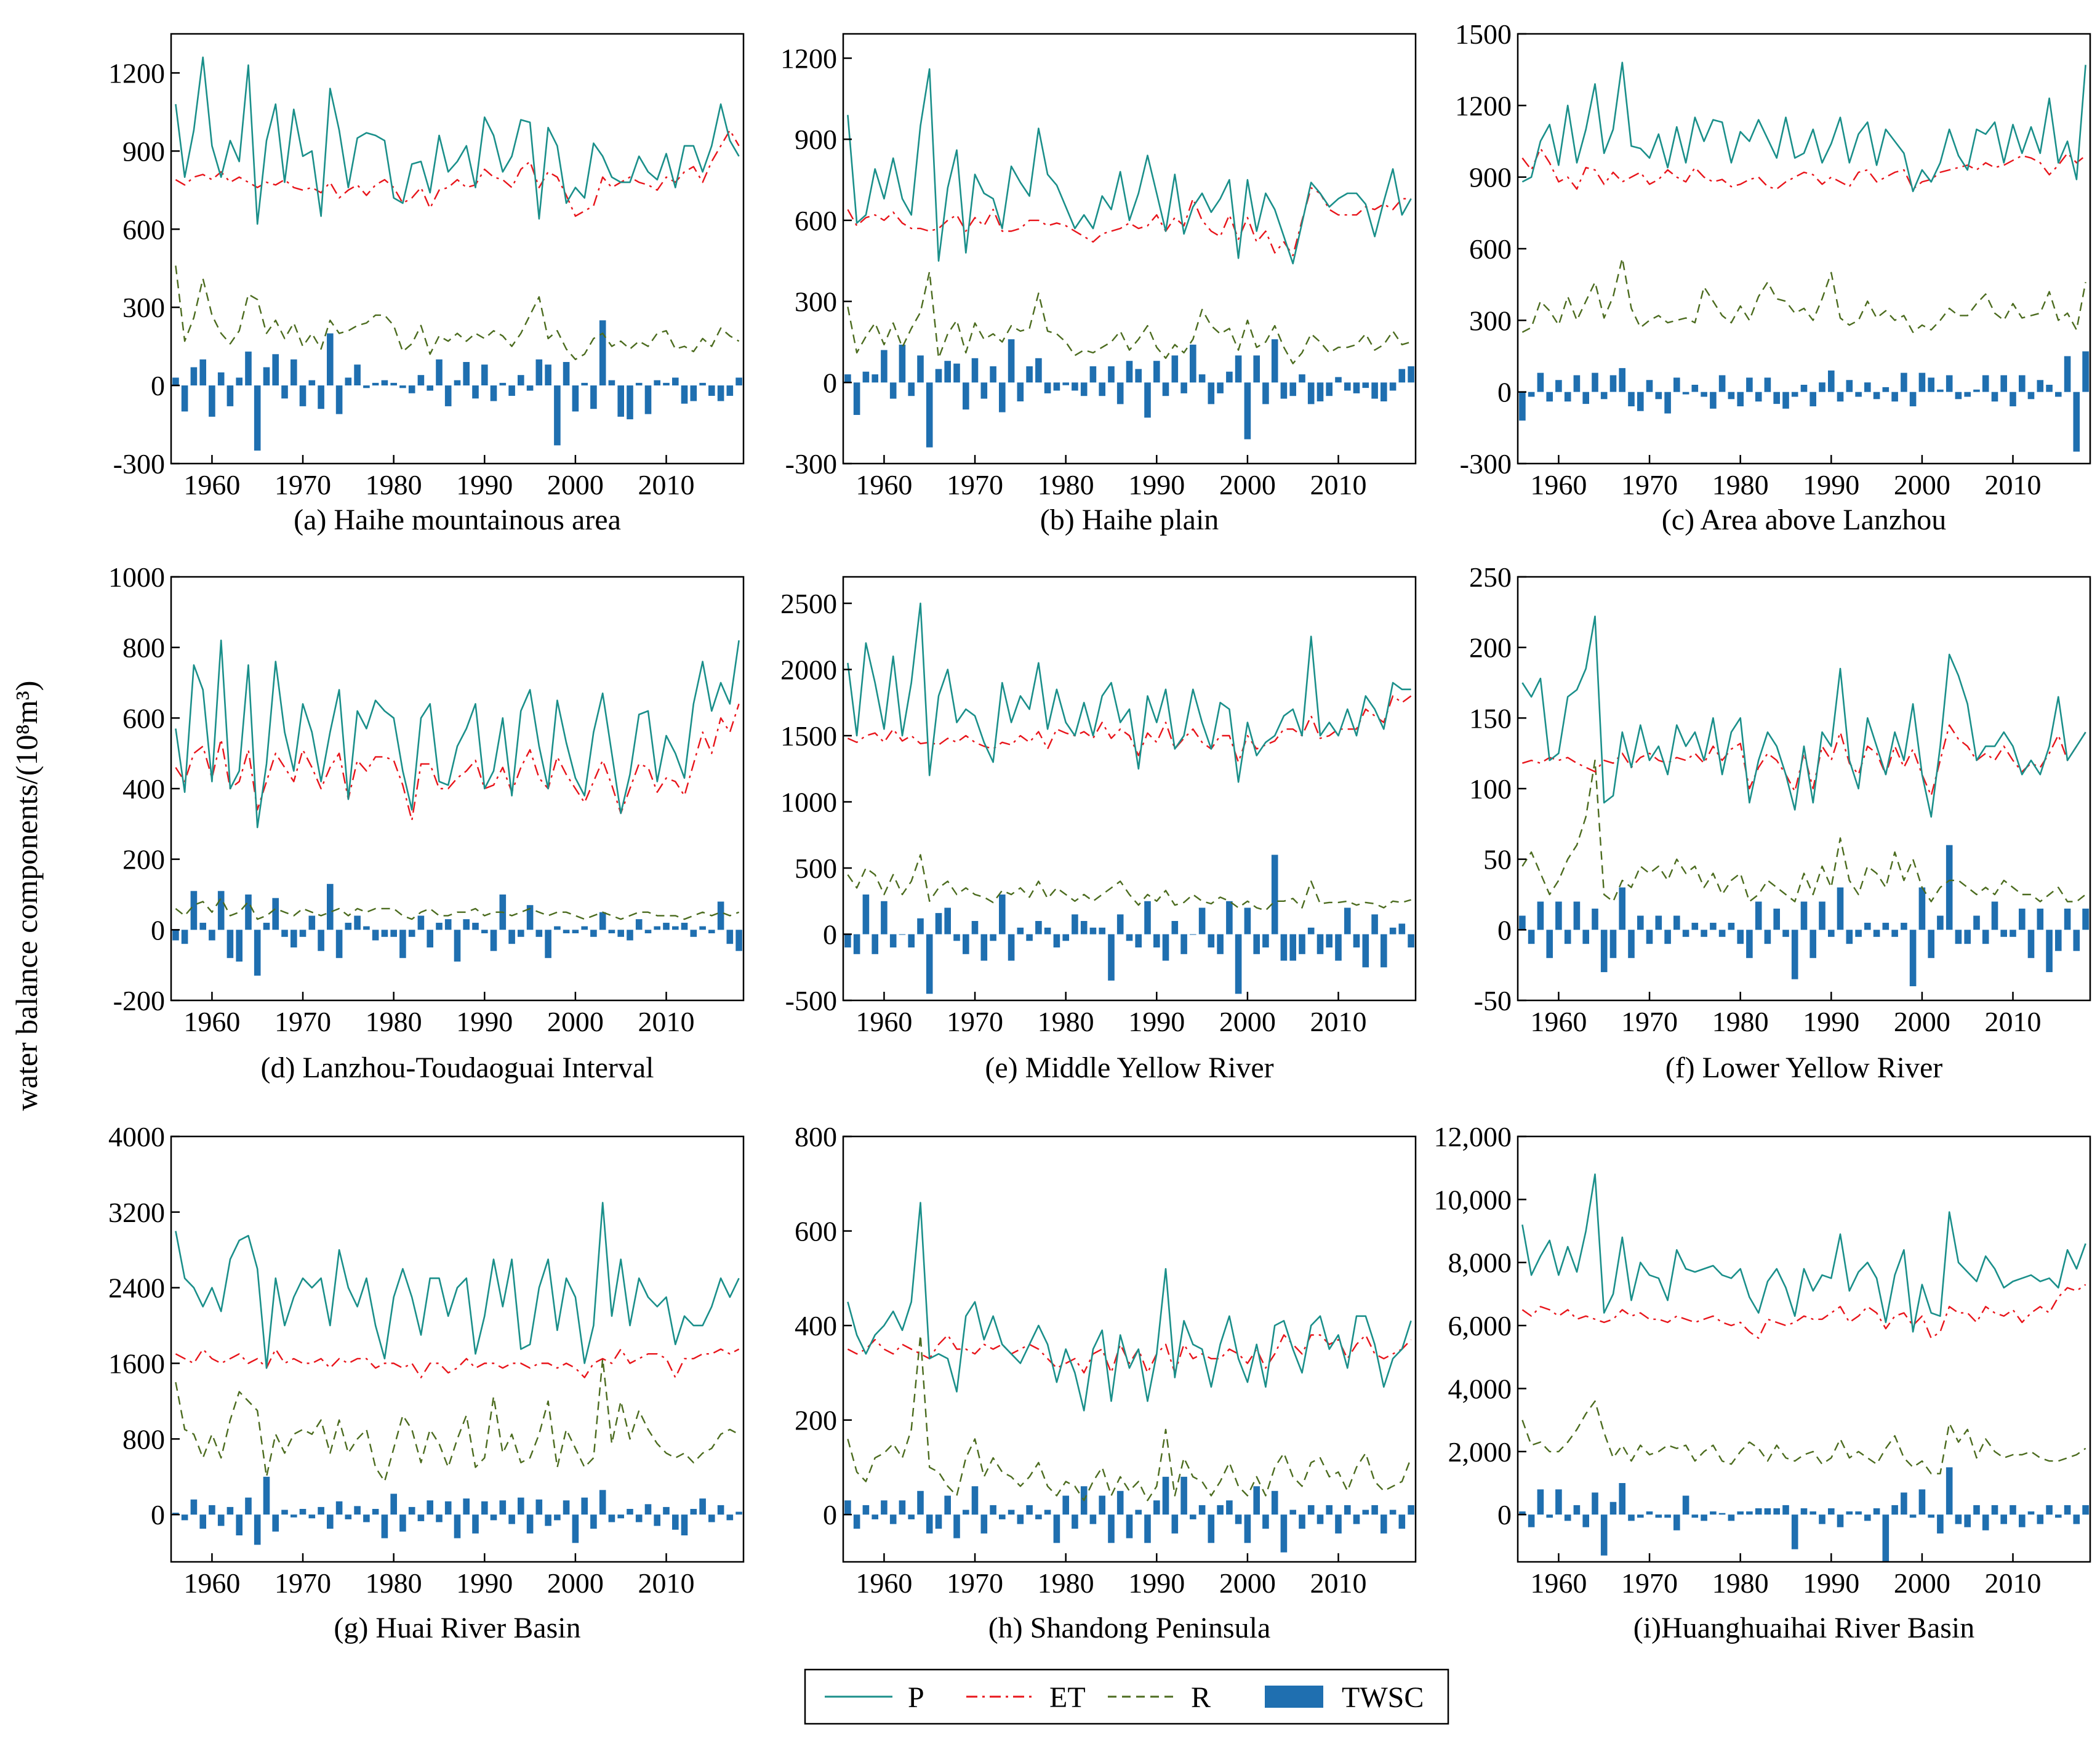 The height and width of the screenshot is (1741, 2100). I want to click on twsc-bar-2007, so click(1985, 384).